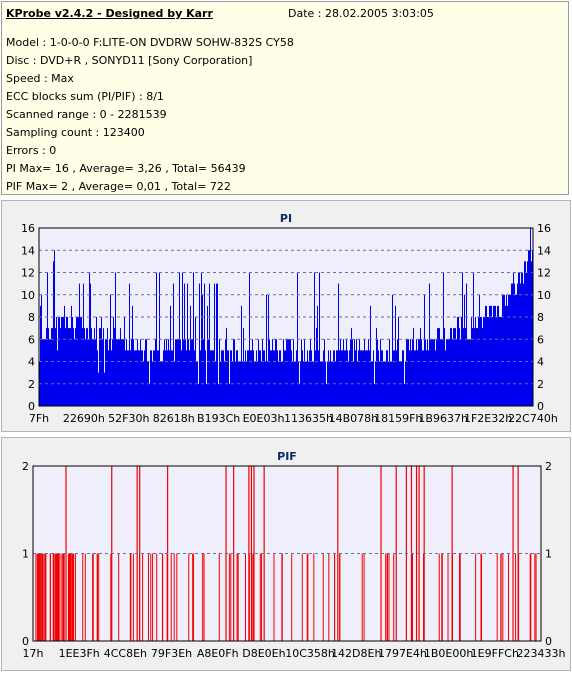 The image size is (572, 673). What do you see at coordinates (79, 653) in the screenshot?
I see `x-tick-label: 1EE3Fh` at bounding box center [79, 653].